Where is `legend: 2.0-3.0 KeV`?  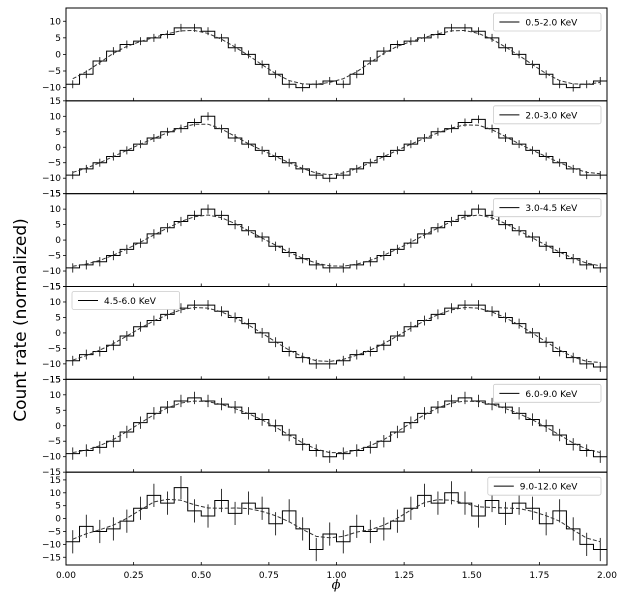 legend: 2.0-3.0 KeV is located at coordinates (547, 115).